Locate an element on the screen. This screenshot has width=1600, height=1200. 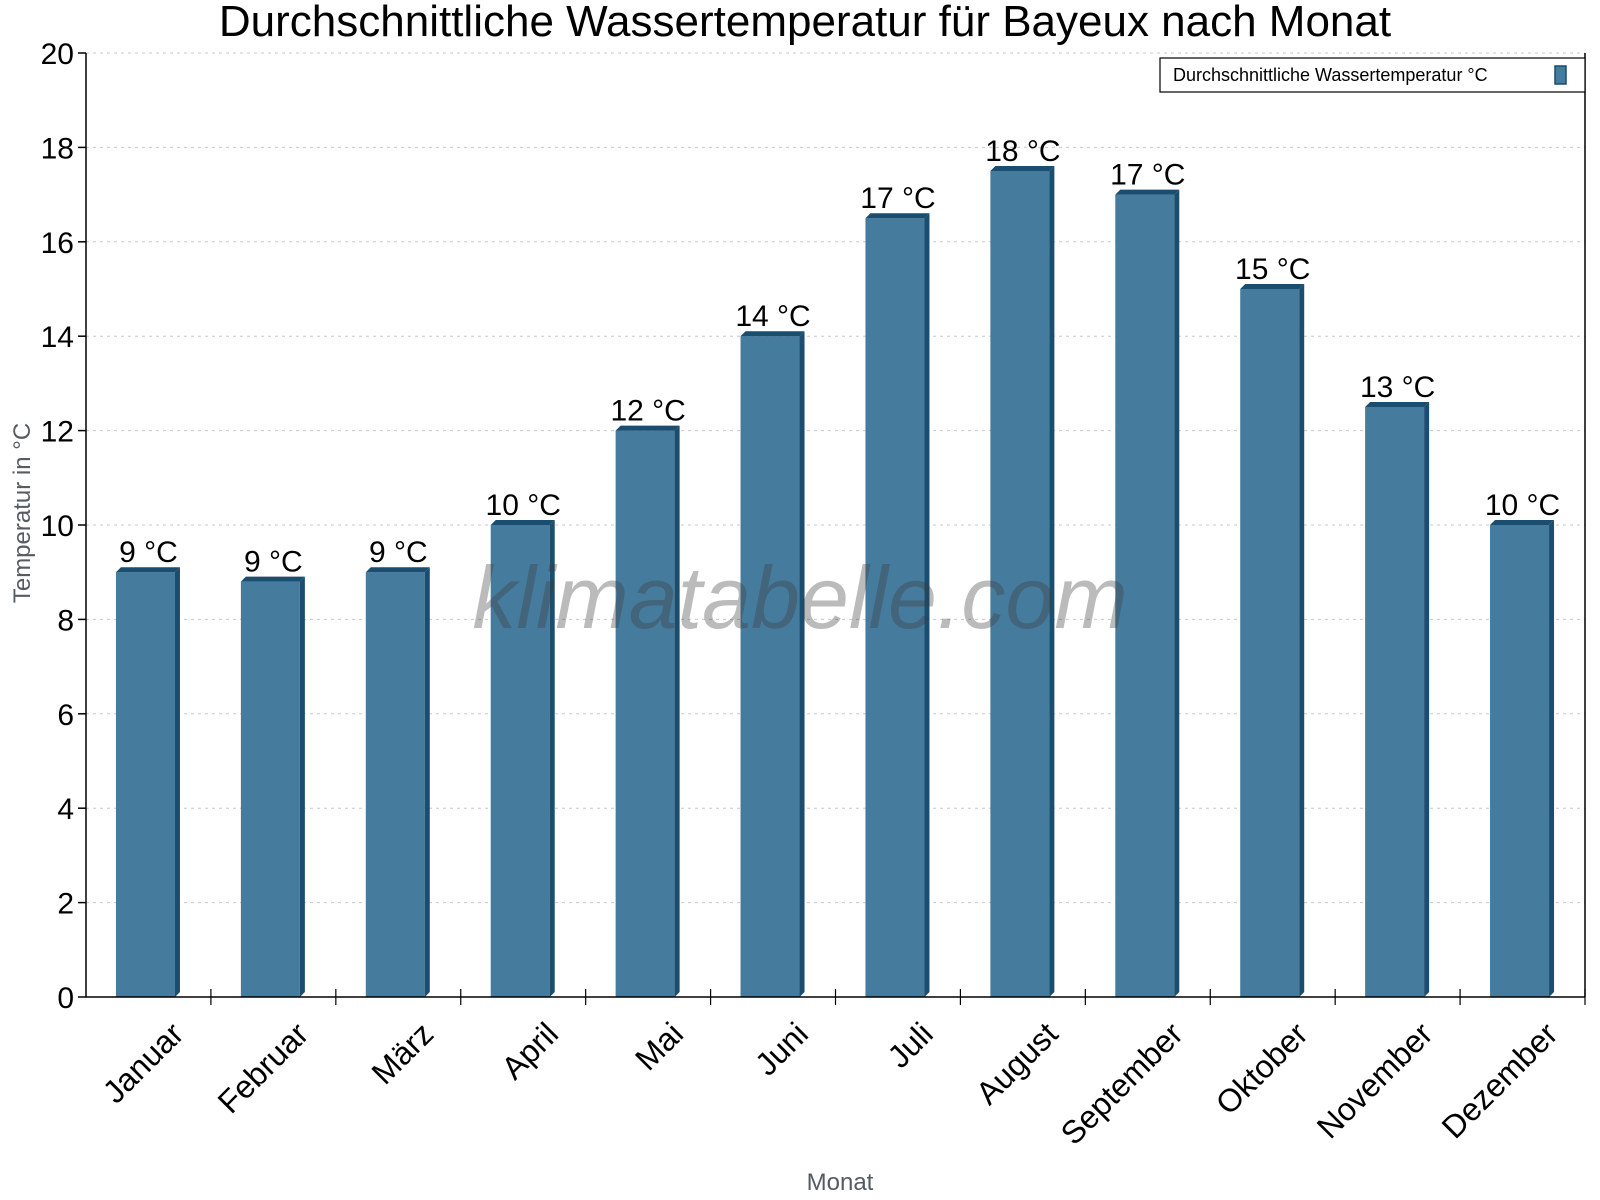
bar-juli: 17 °C is located at coordinates (898, 589).